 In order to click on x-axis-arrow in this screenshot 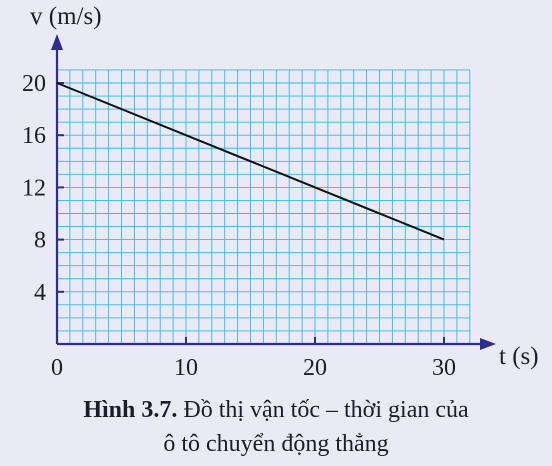, I will do `click(488, 344)`.